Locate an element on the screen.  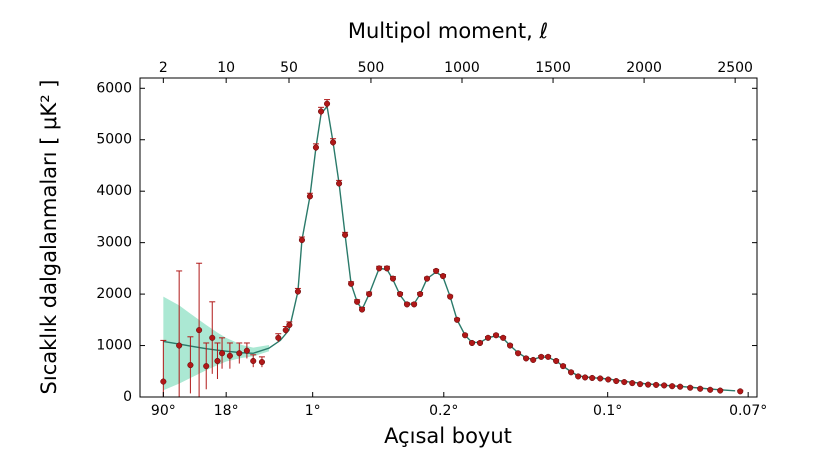
y-axis-label: Sıcaklık dalgalanmaları [ μK² ] is located at coordinates (49, 237).